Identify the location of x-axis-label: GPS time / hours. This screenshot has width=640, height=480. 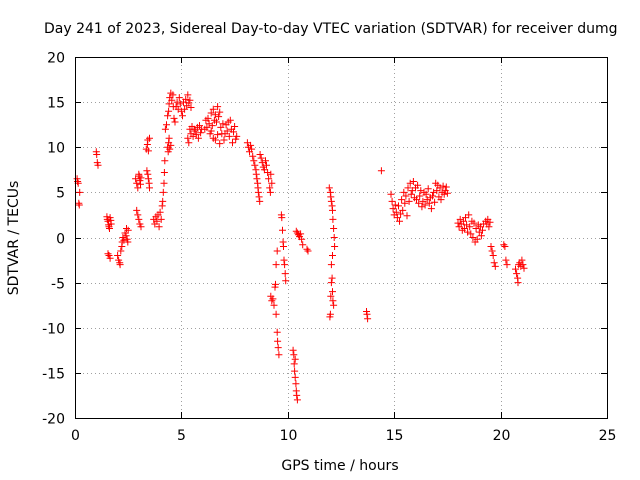
(339, 466).